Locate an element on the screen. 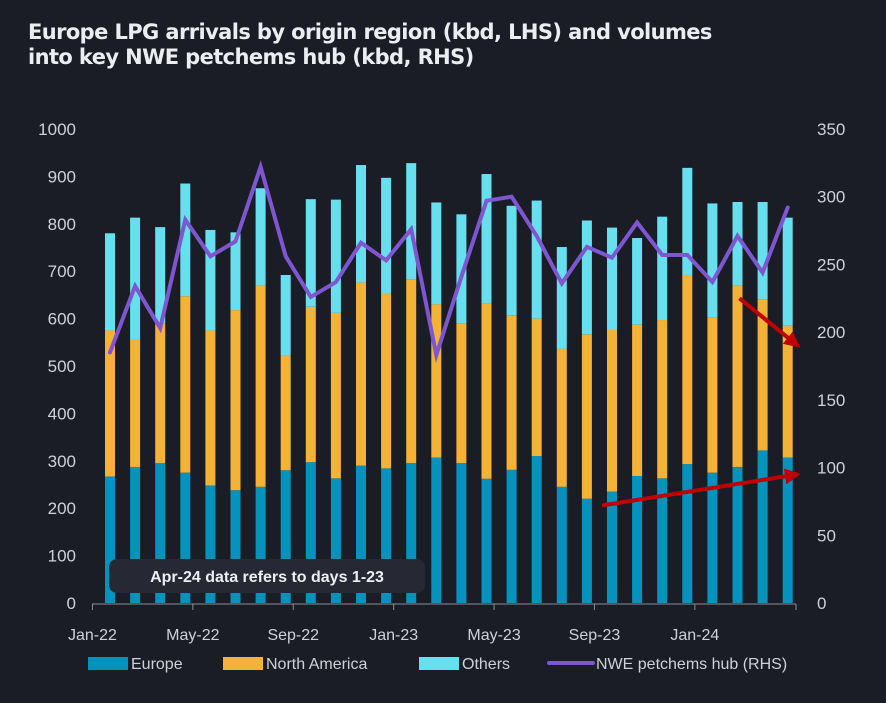 The width and height of the screenshot is (886, 703). legend-label-nwe-petchems-hub-rhs: NWE petchems hub (RHS) is located at coordinates (691, 664).